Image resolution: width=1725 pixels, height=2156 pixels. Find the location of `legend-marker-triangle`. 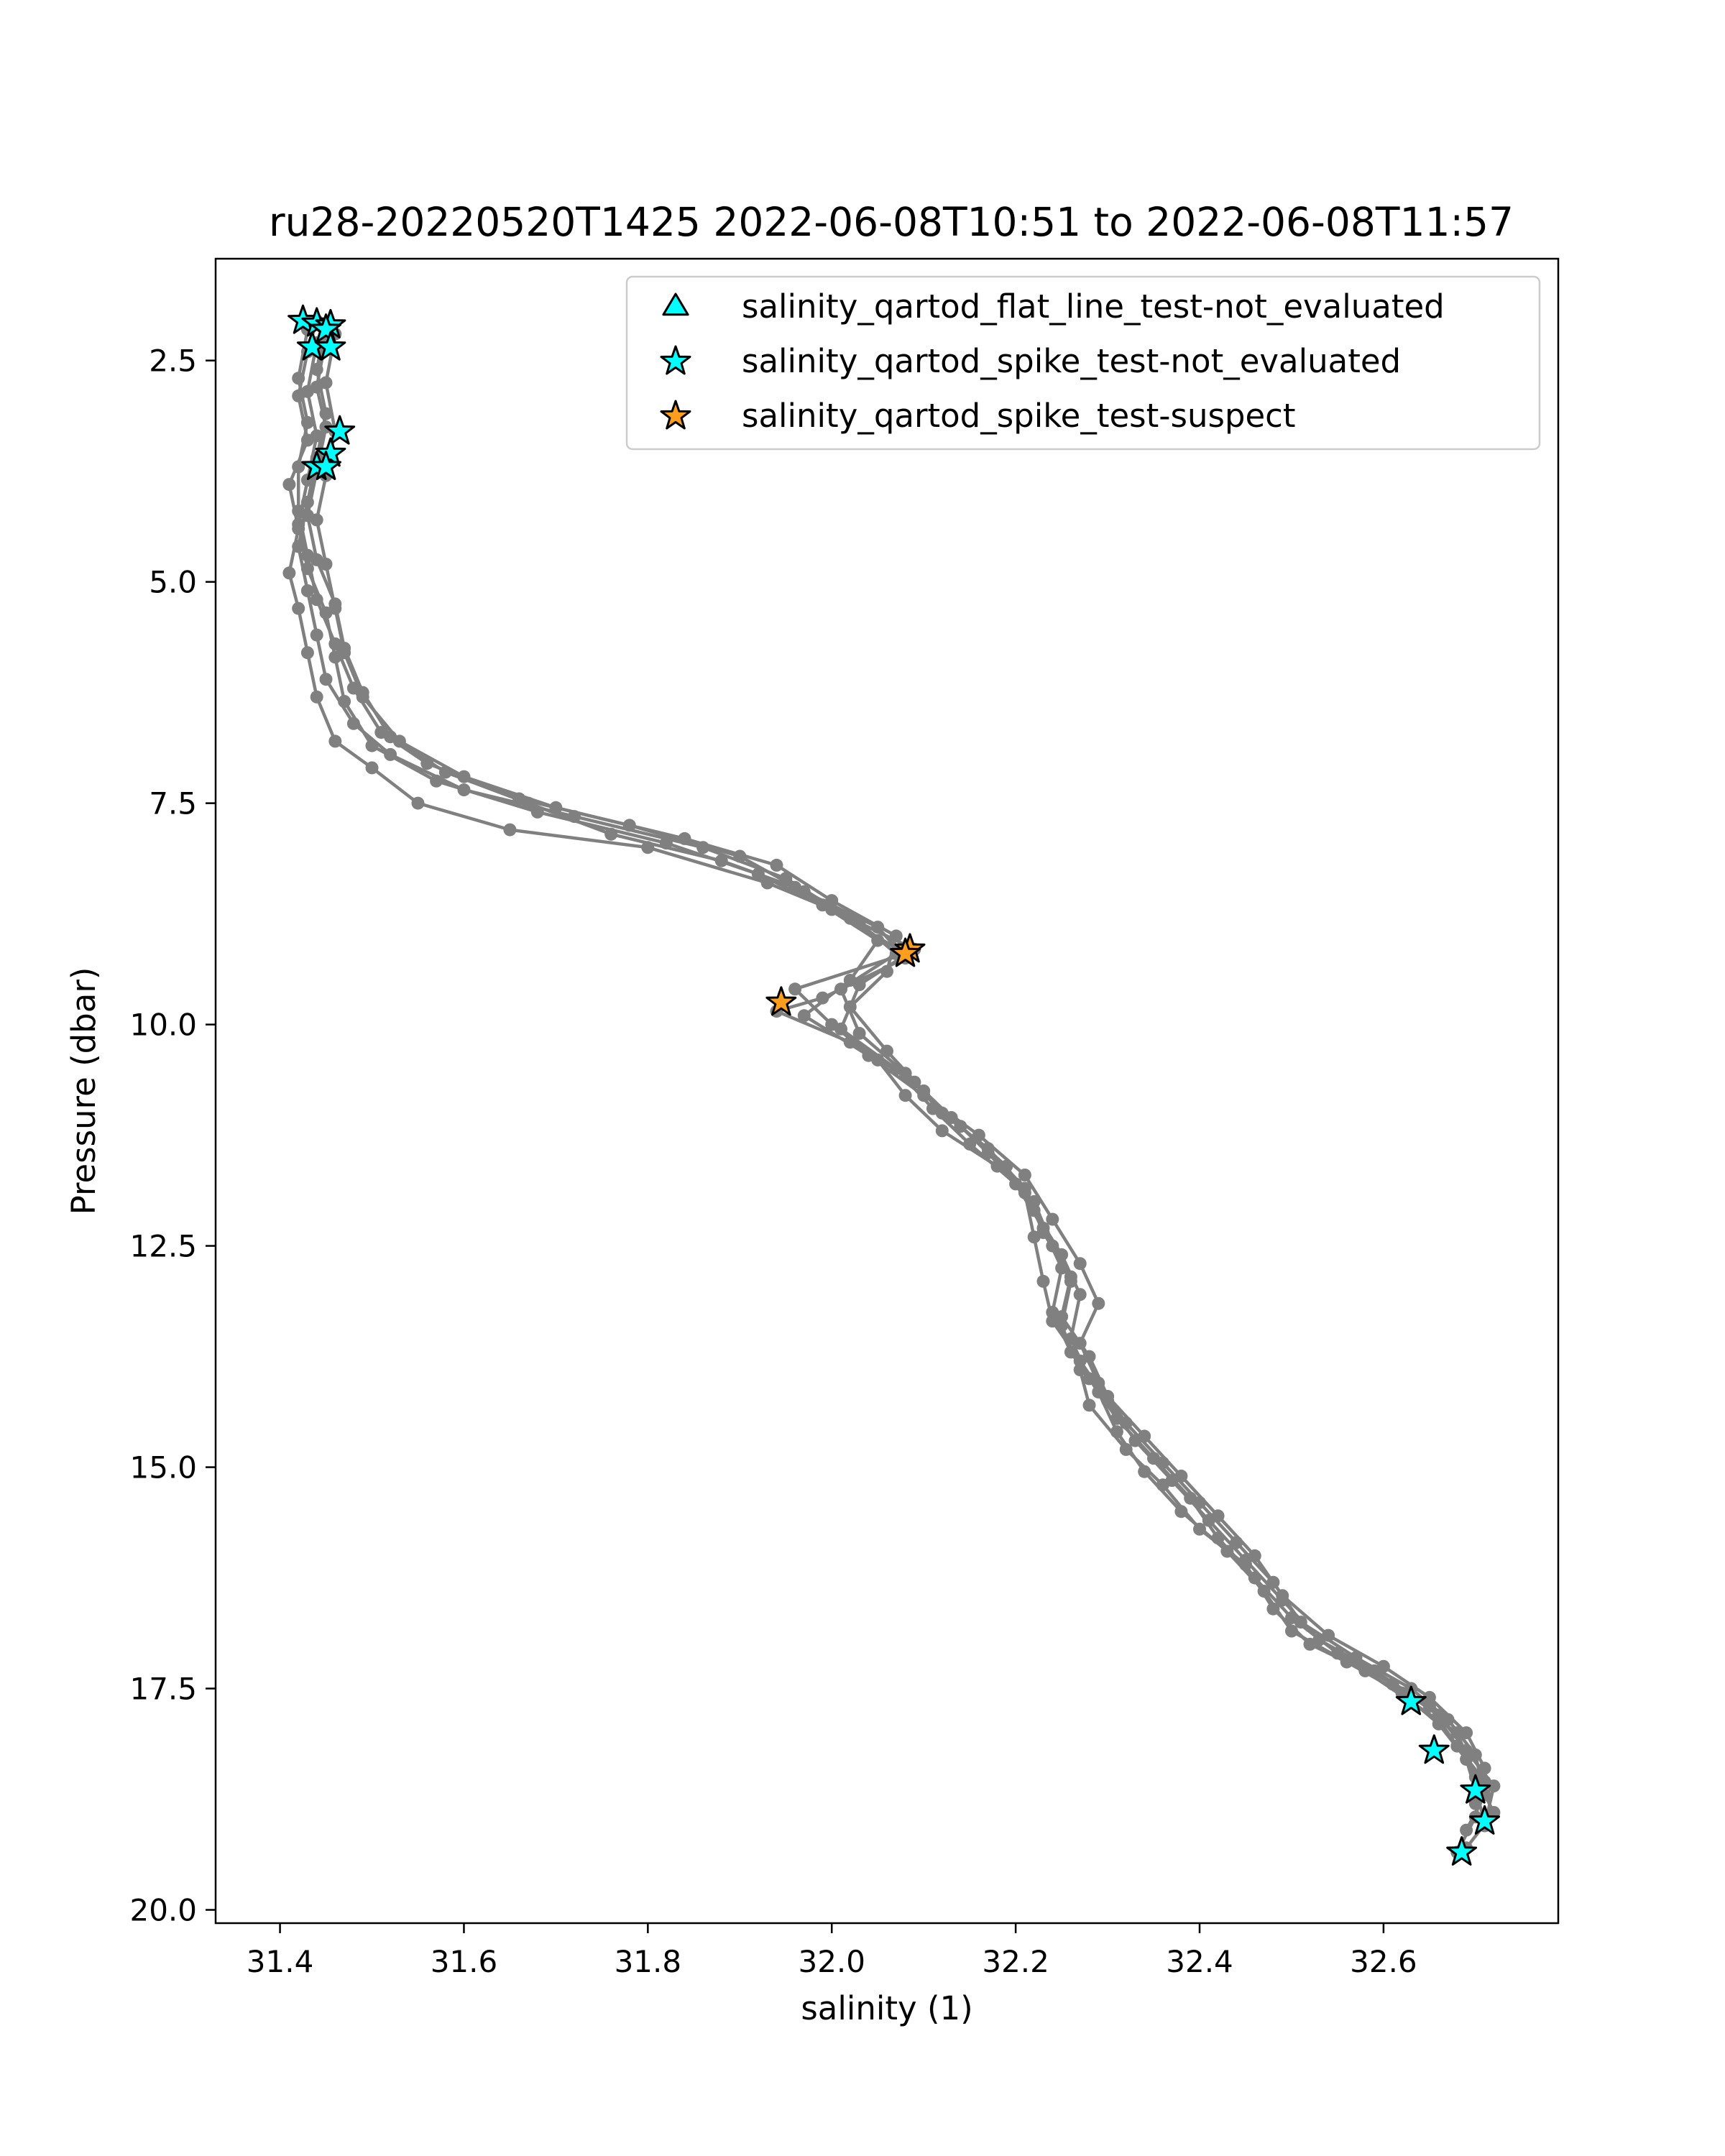

legend-marker-triangle is located at coordinates (675, 304).